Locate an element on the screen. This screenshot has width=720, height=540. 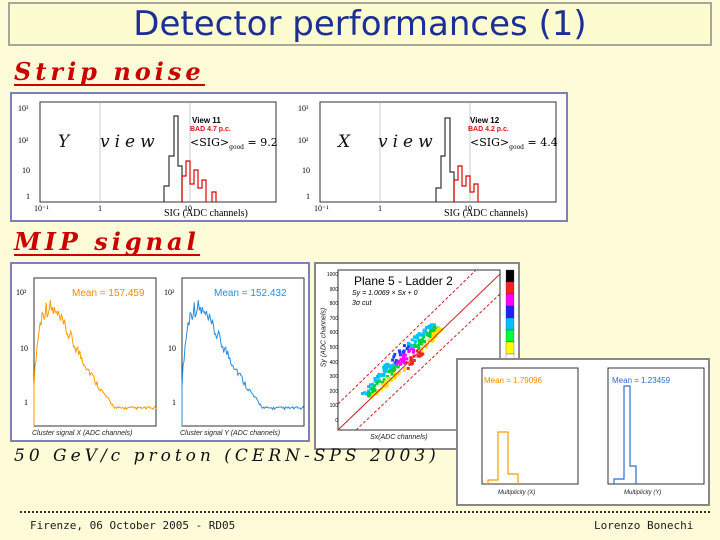
ytick: 200 is located at coordinates (333, 391).